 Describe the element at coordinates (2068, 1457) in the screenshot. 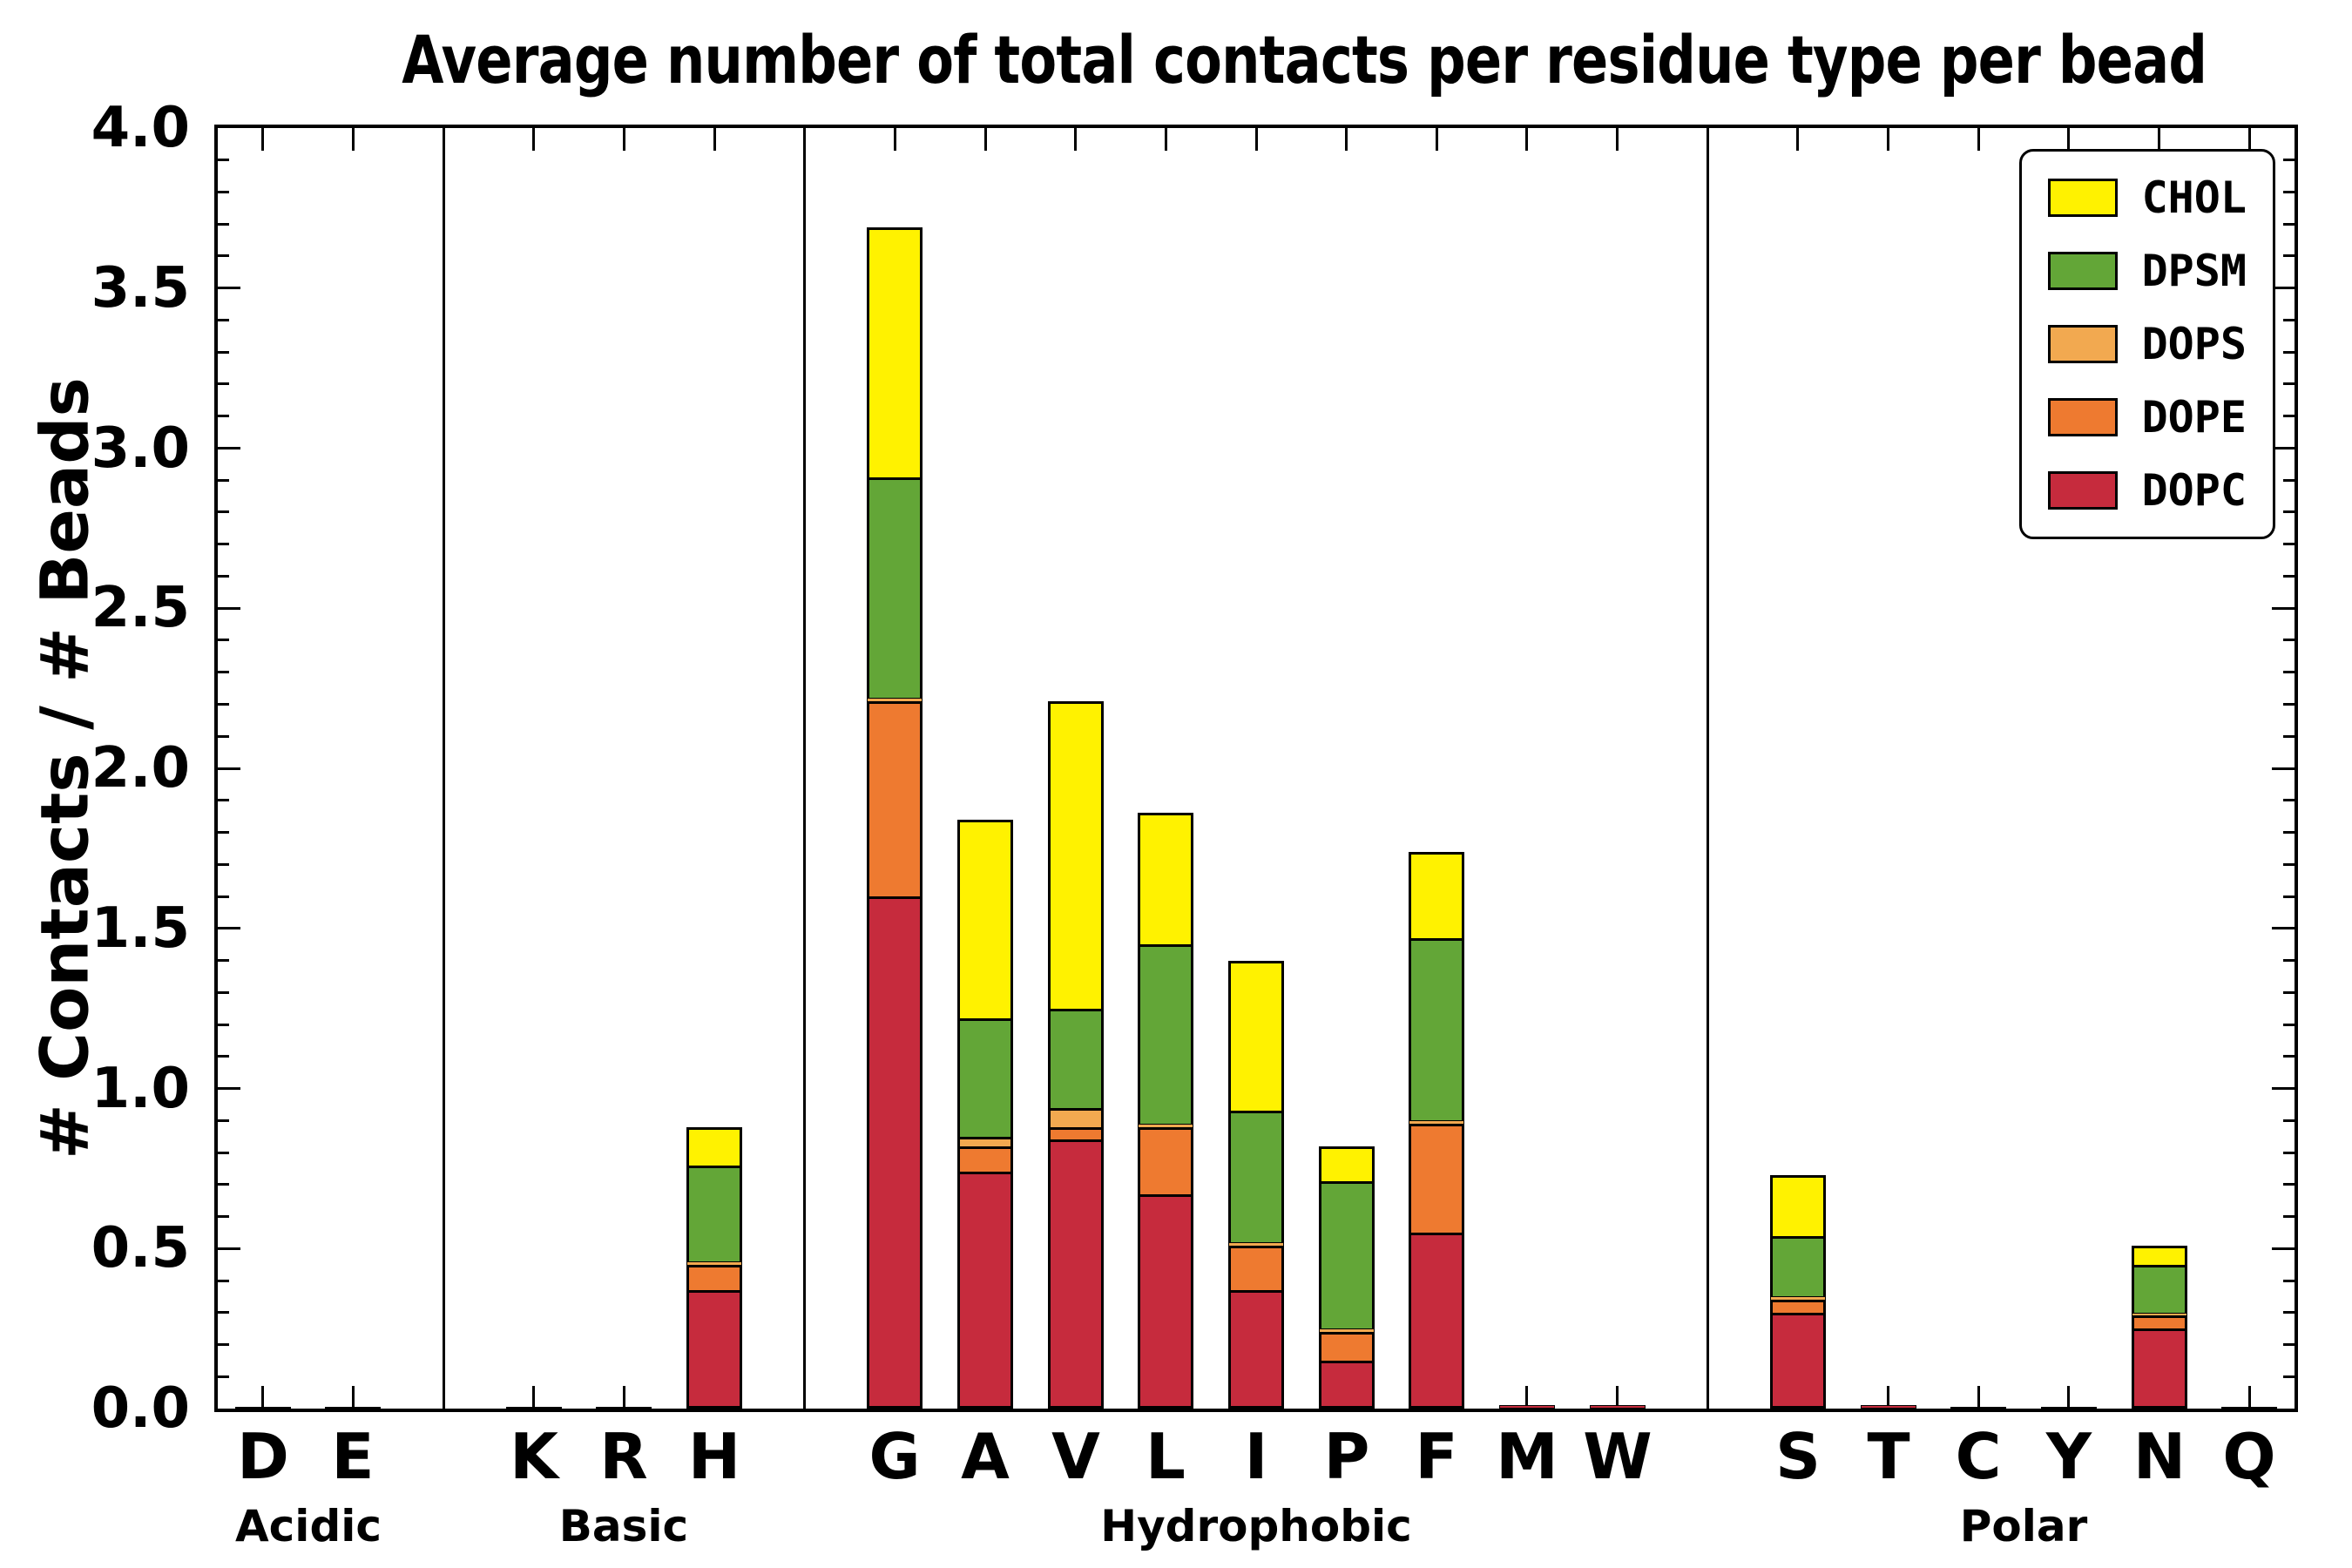

I see `x-tick-label: Y` at that location.